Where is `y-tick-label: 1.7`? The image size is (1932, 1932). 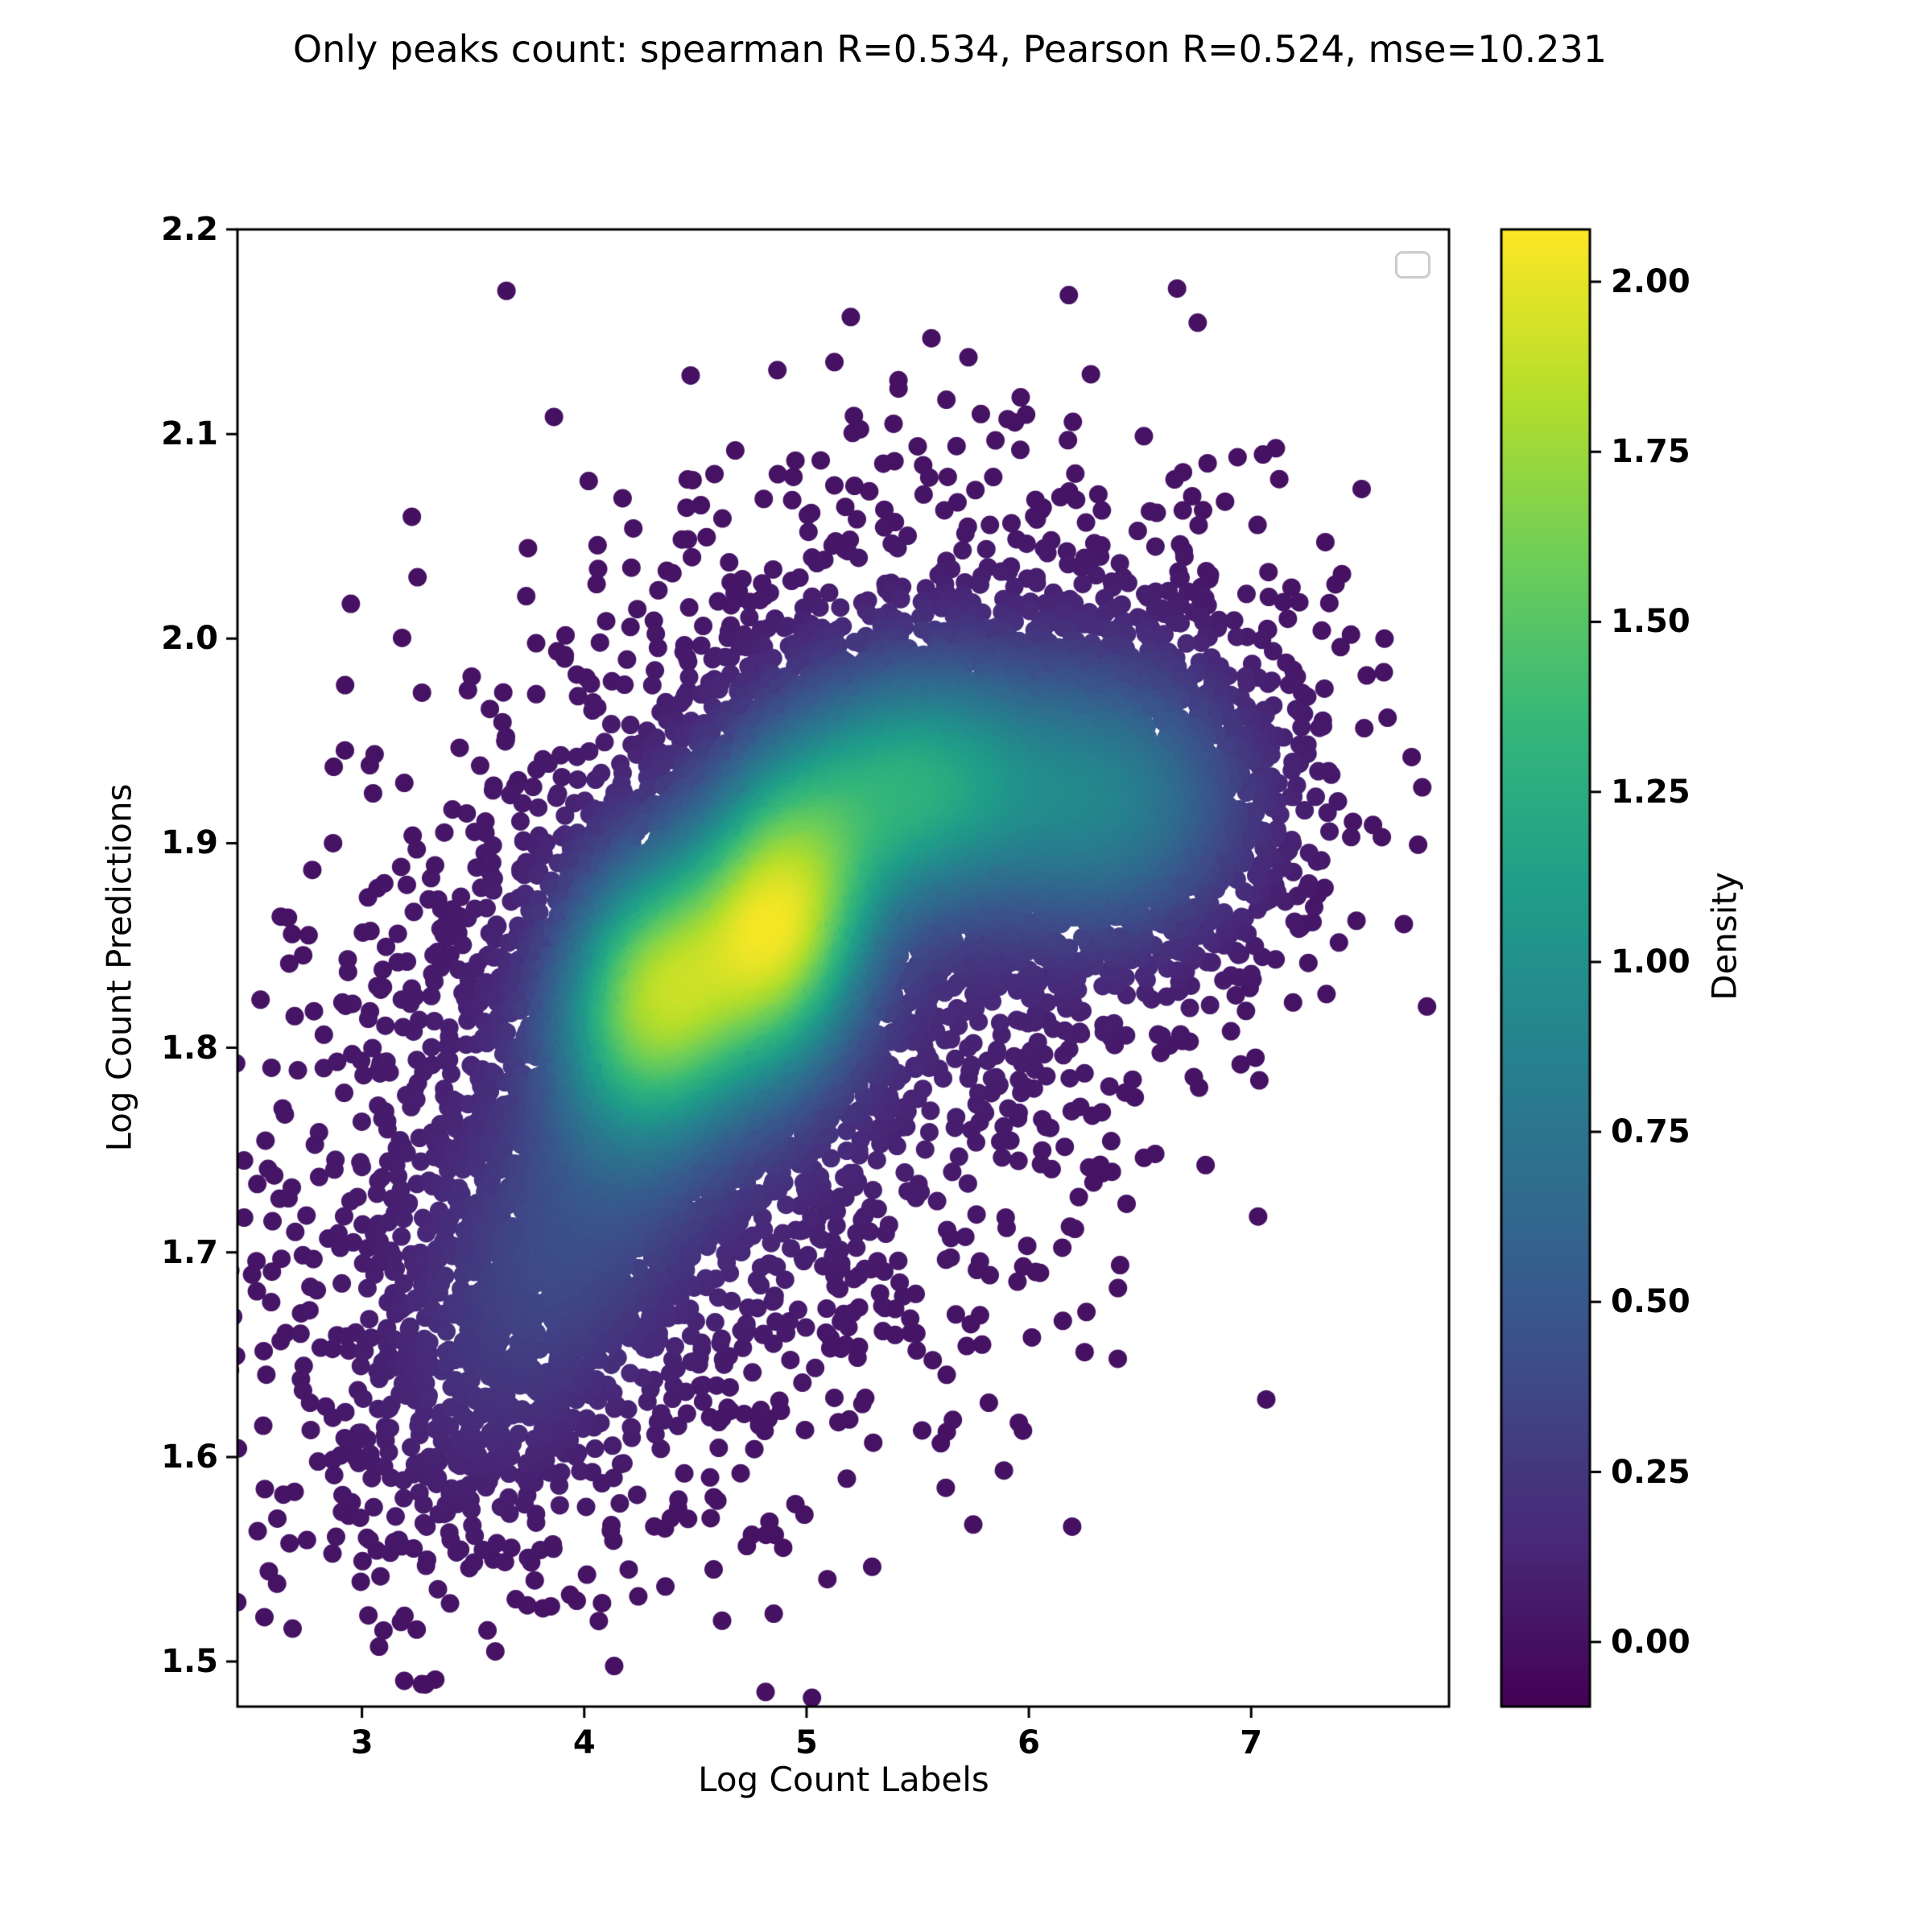
y-tick-label: 1.7 is located at coordinates (189, 1252).